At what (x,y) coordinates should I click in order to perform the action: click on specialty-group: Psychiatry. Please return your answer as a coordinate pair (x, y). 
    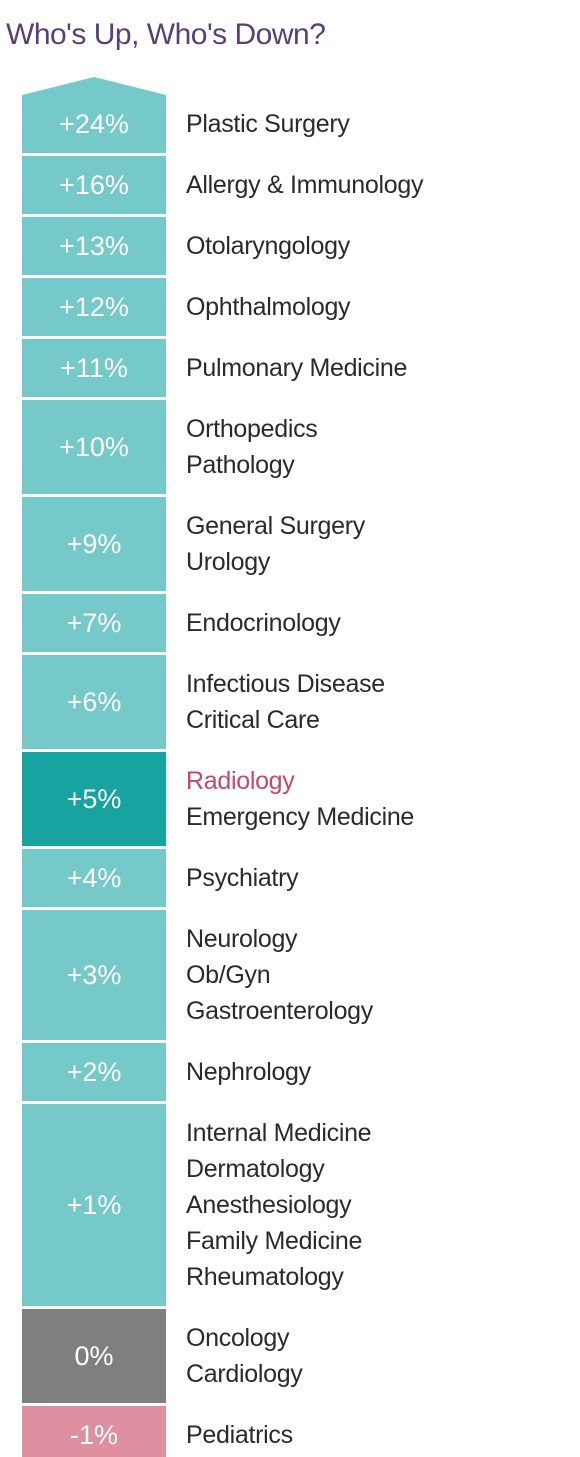
    Looking at the image, I should click on (242, 878).